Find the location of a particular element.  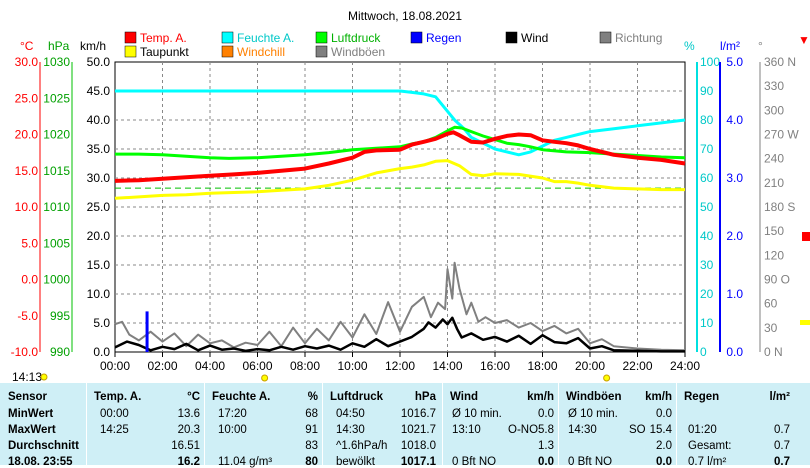

direction-tick-label: 0 N is located at coordinates (773, 352).